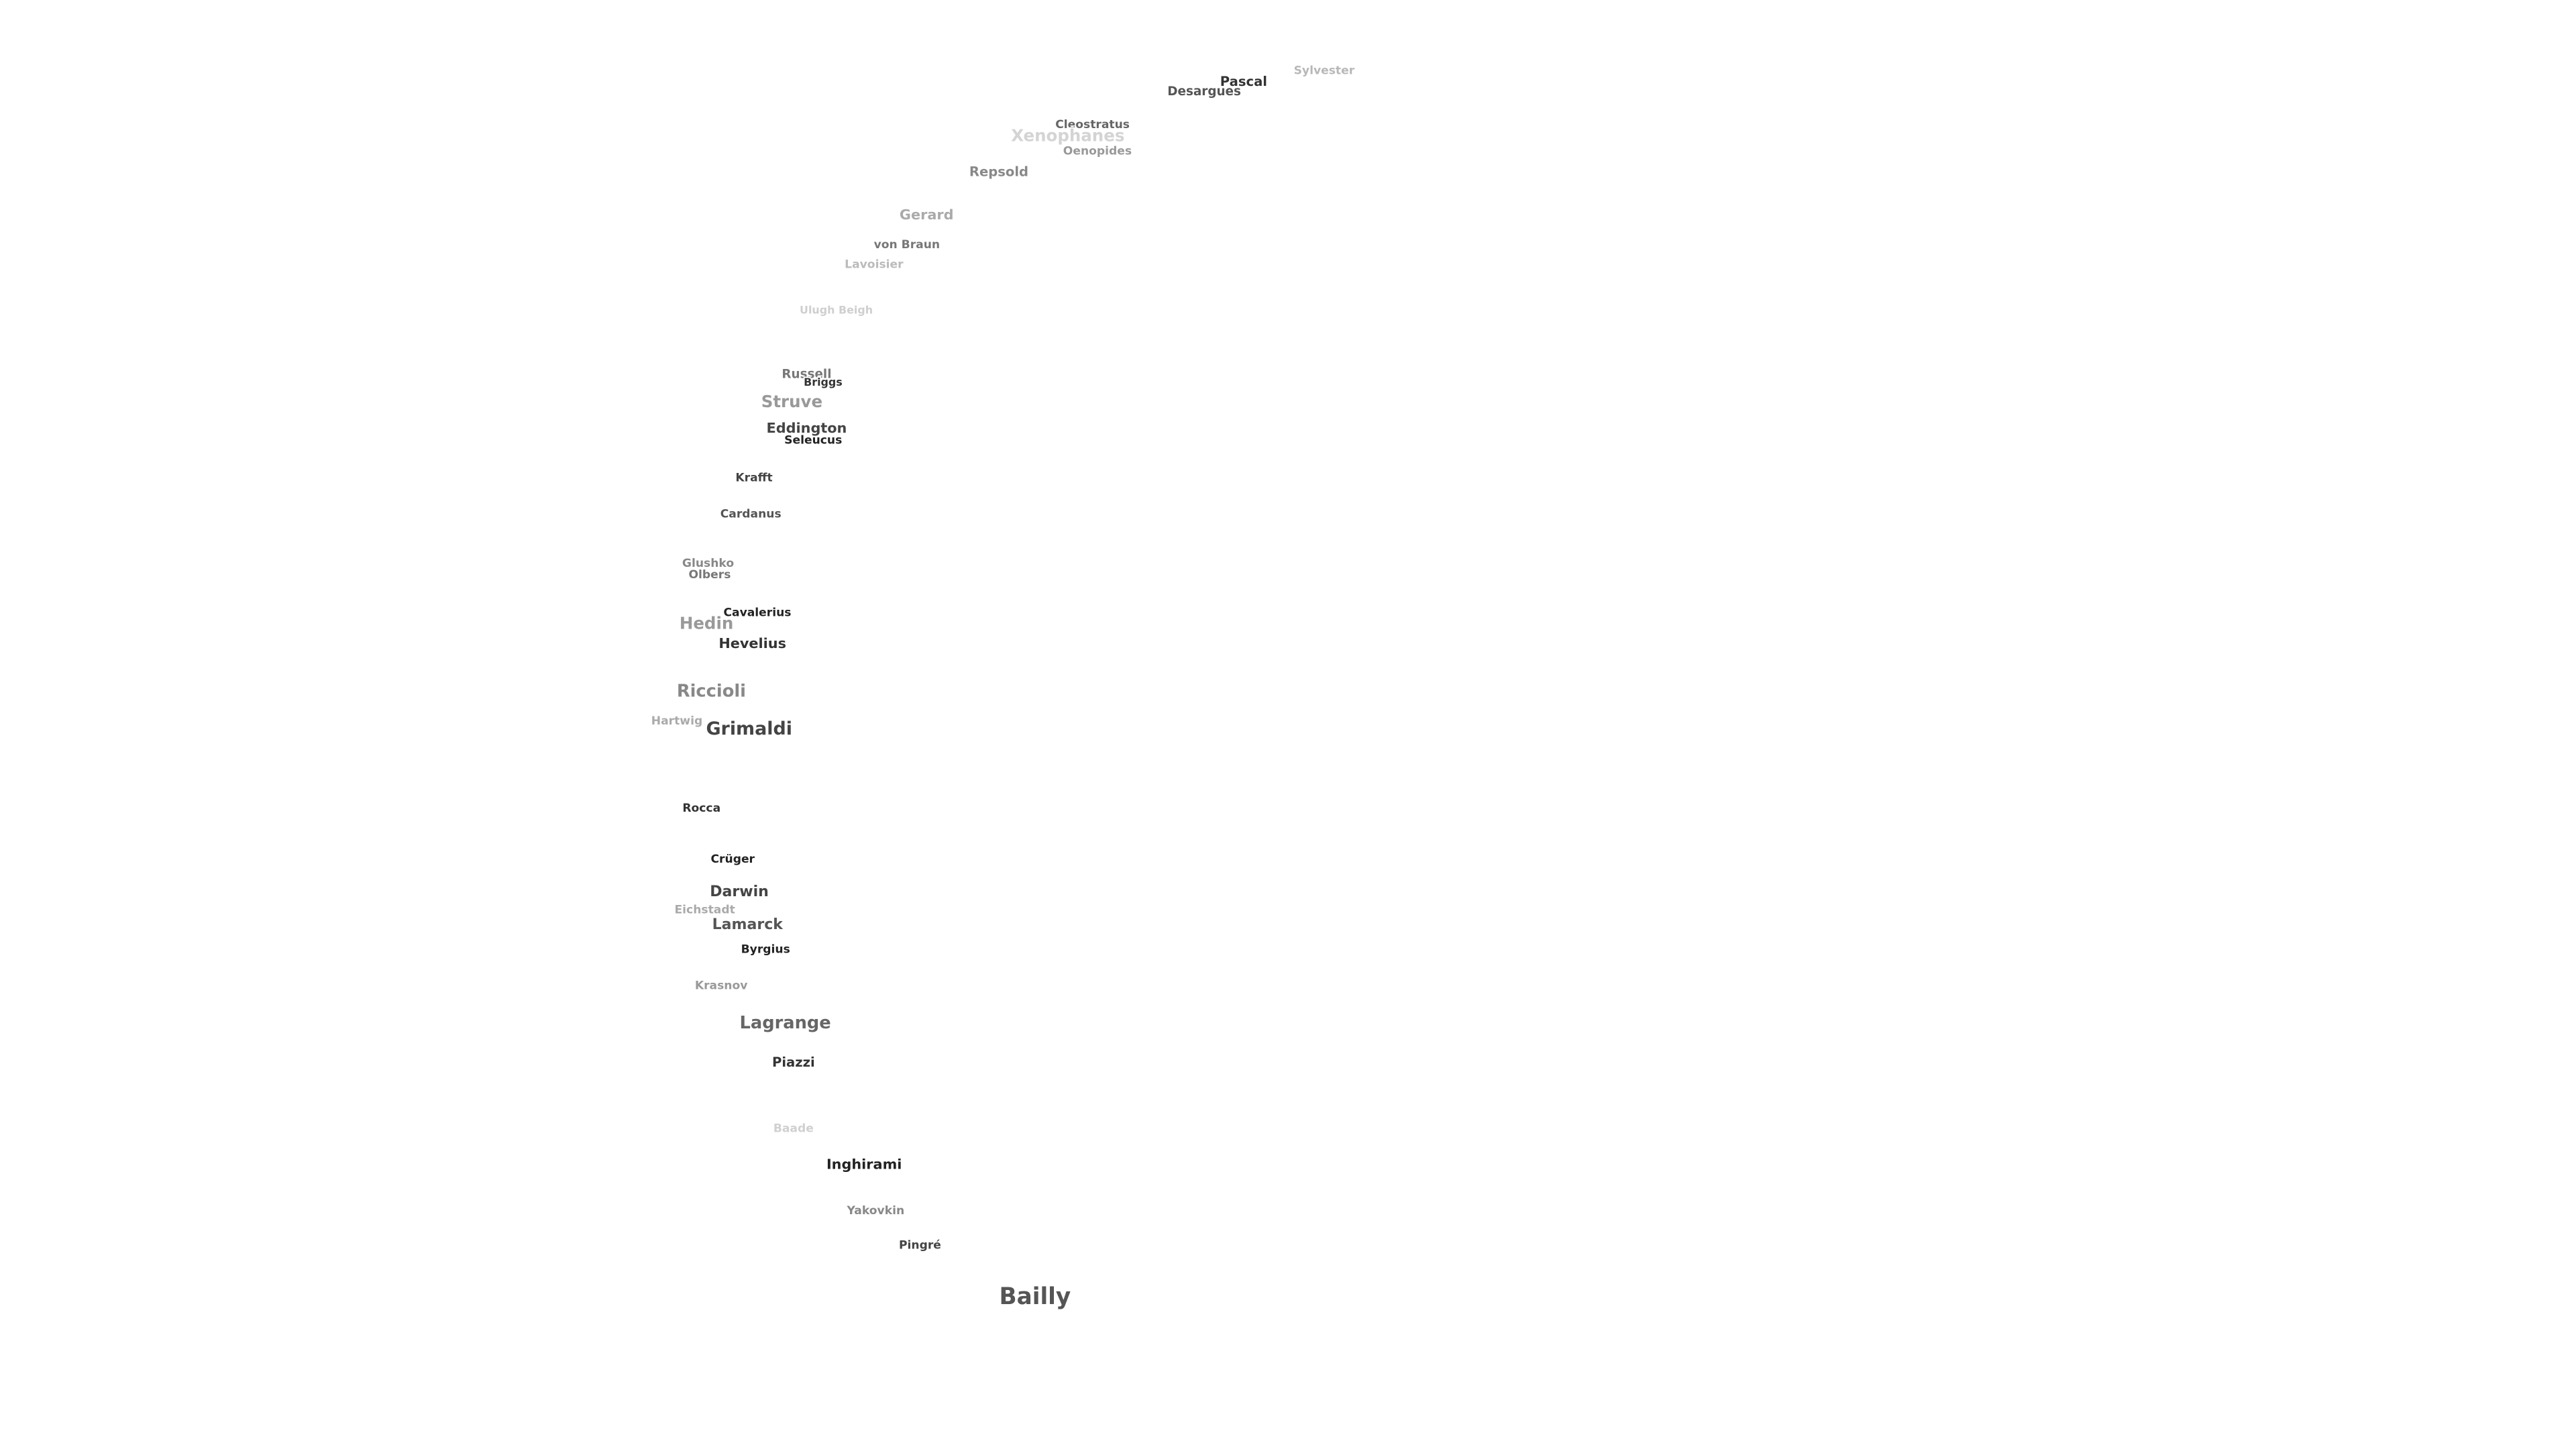 The image size is (2576, 1449). What do you see at coordinates (1092, 124) in the screenshot?
I see `crater-label: Cleostratus` at bounding box center [1092, 124].